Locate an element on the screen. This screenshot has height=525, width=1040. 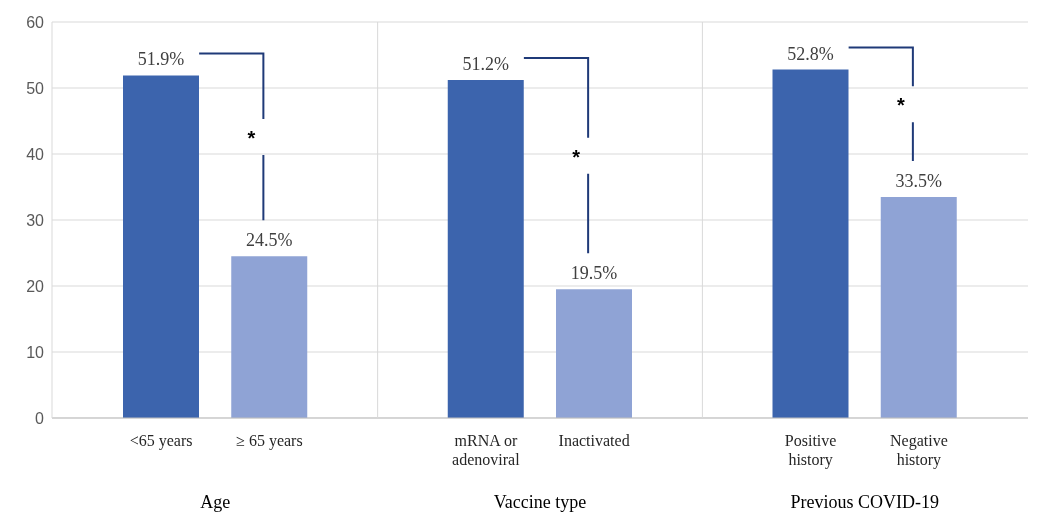
x-tick-label: mRNA or adenoviral is located at coordinates (486, 450).